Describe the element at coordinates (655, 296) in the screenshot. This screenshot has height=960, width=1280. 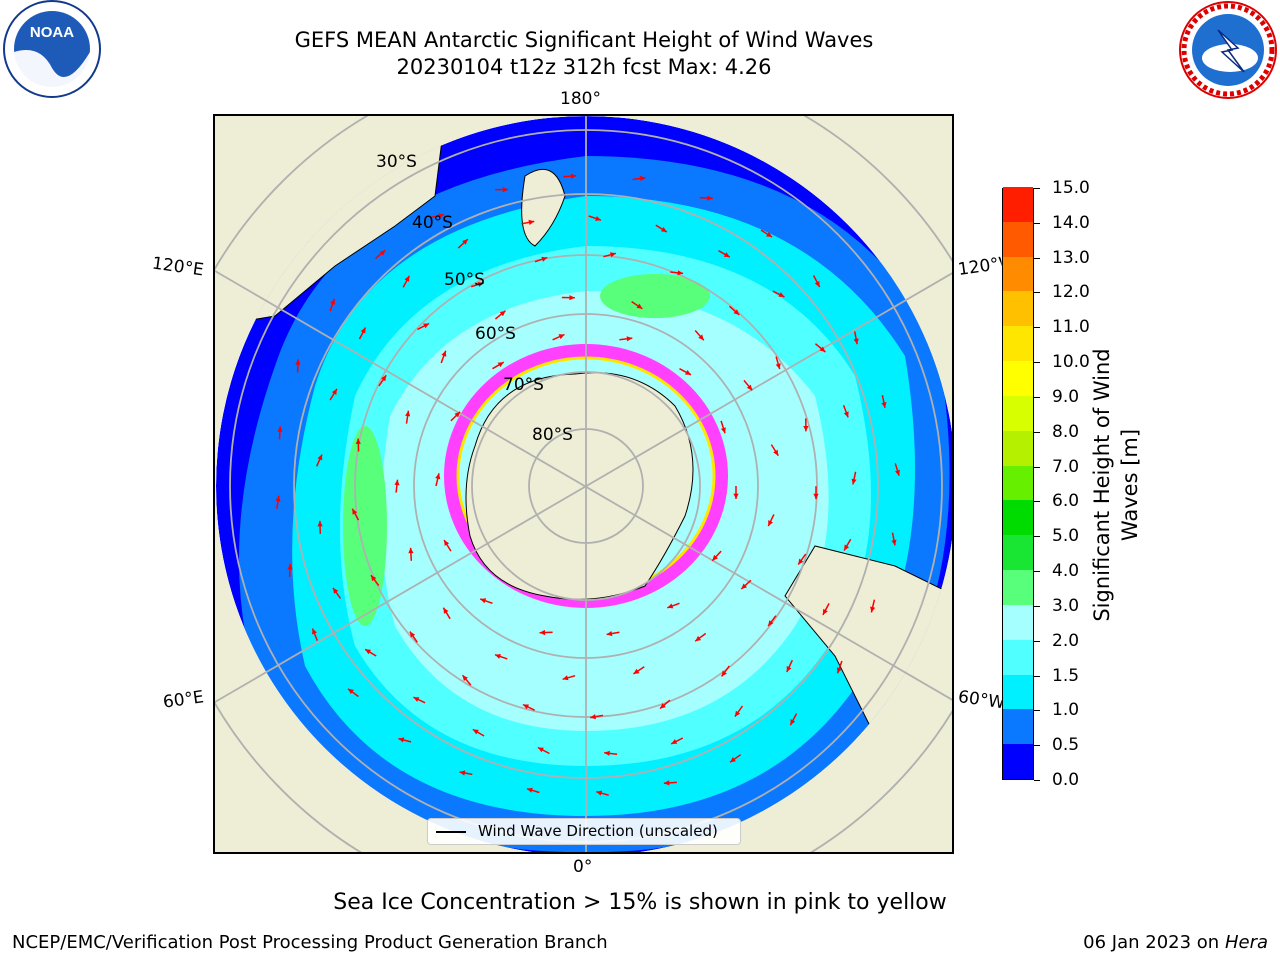
I see `ocean-band-3.0-4.0-pacific` at that location.